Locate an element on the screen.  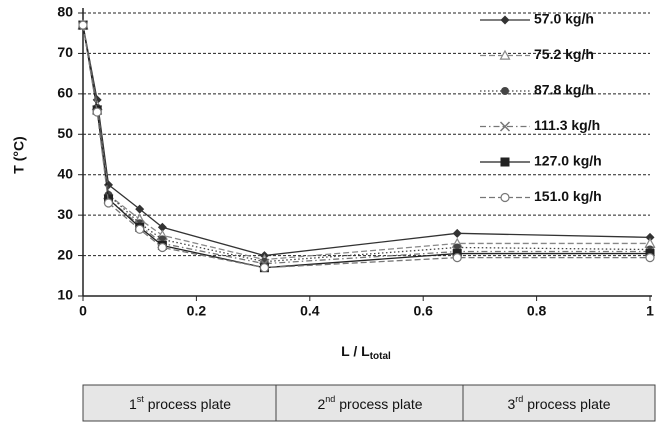
x-tick-label: 0.6 is located at coordinates (423, 311).